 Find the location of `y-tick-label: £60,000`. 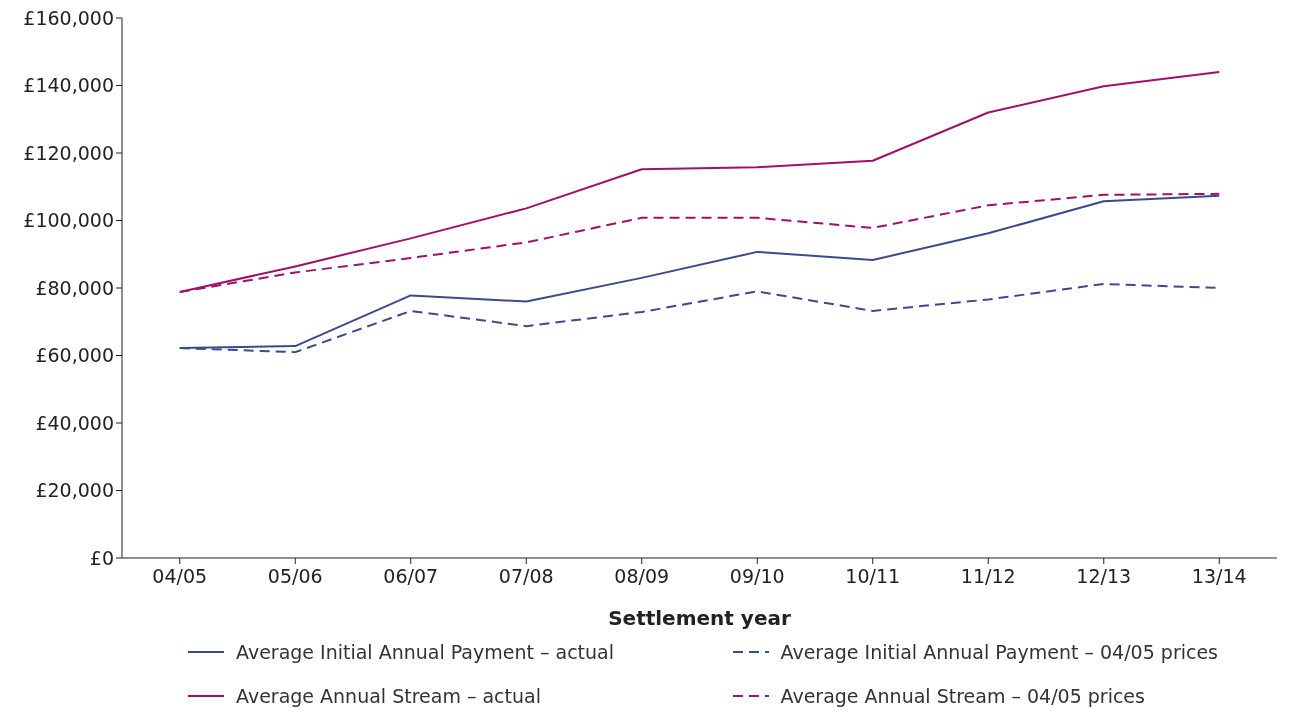

y-tick-label: £60,000 is located at coordinates (74, 355).